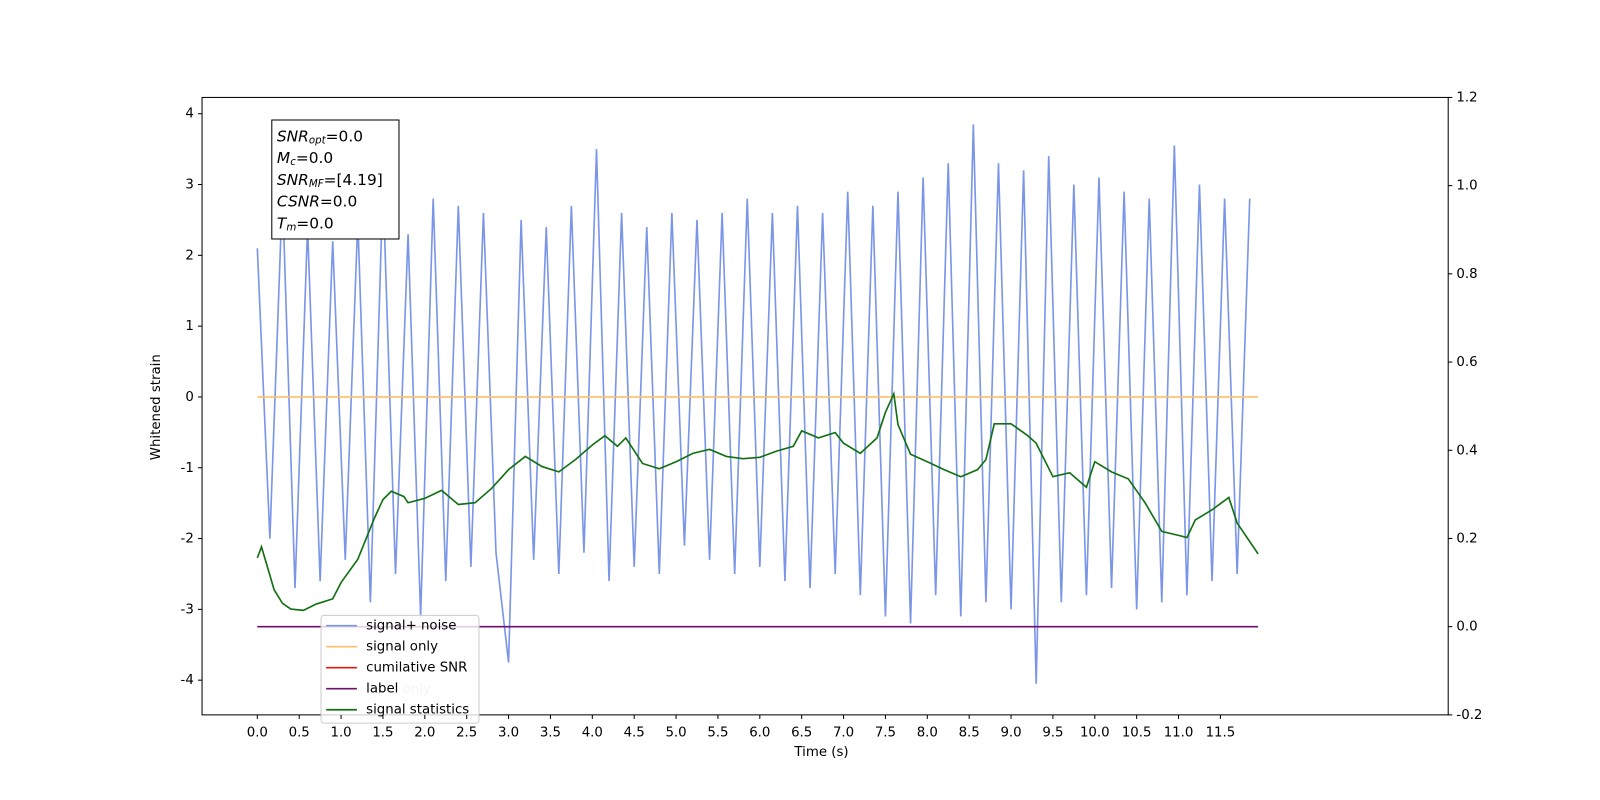  I want to click on y-tick-label: -1, so click(187, 468).